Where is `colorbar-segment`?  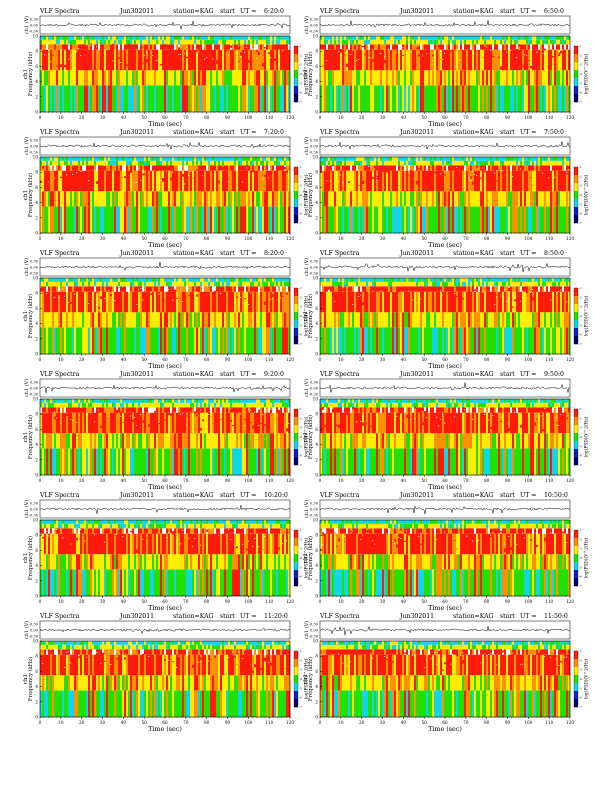
colorbar-segment is located at coordinates (576, 179).